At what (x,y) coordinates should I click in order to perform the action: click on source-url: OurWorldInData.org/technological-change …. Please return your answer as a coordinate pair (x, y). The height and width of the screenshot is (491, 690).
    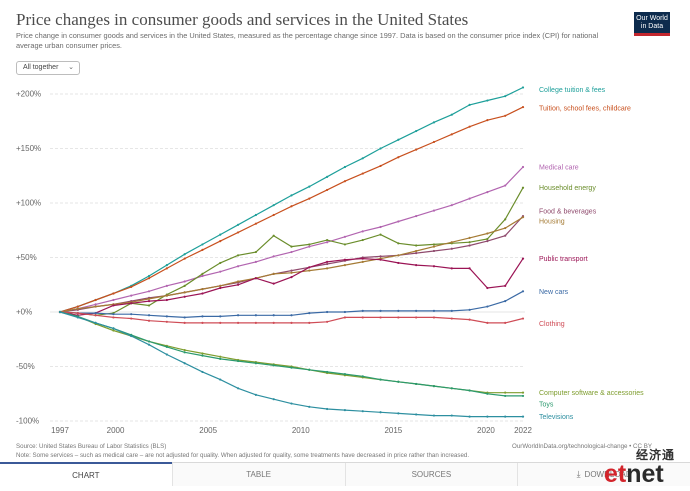
    Looking at the image, I should click on (582, 446).